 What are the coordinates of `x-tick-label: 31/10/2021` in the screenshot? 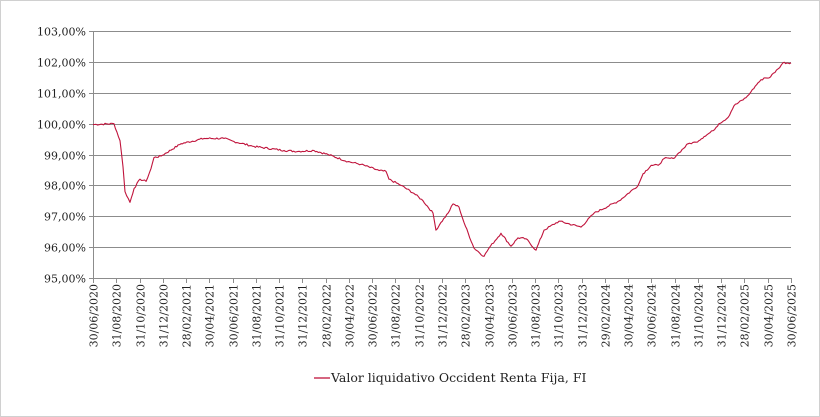 It's located at (280, 315).